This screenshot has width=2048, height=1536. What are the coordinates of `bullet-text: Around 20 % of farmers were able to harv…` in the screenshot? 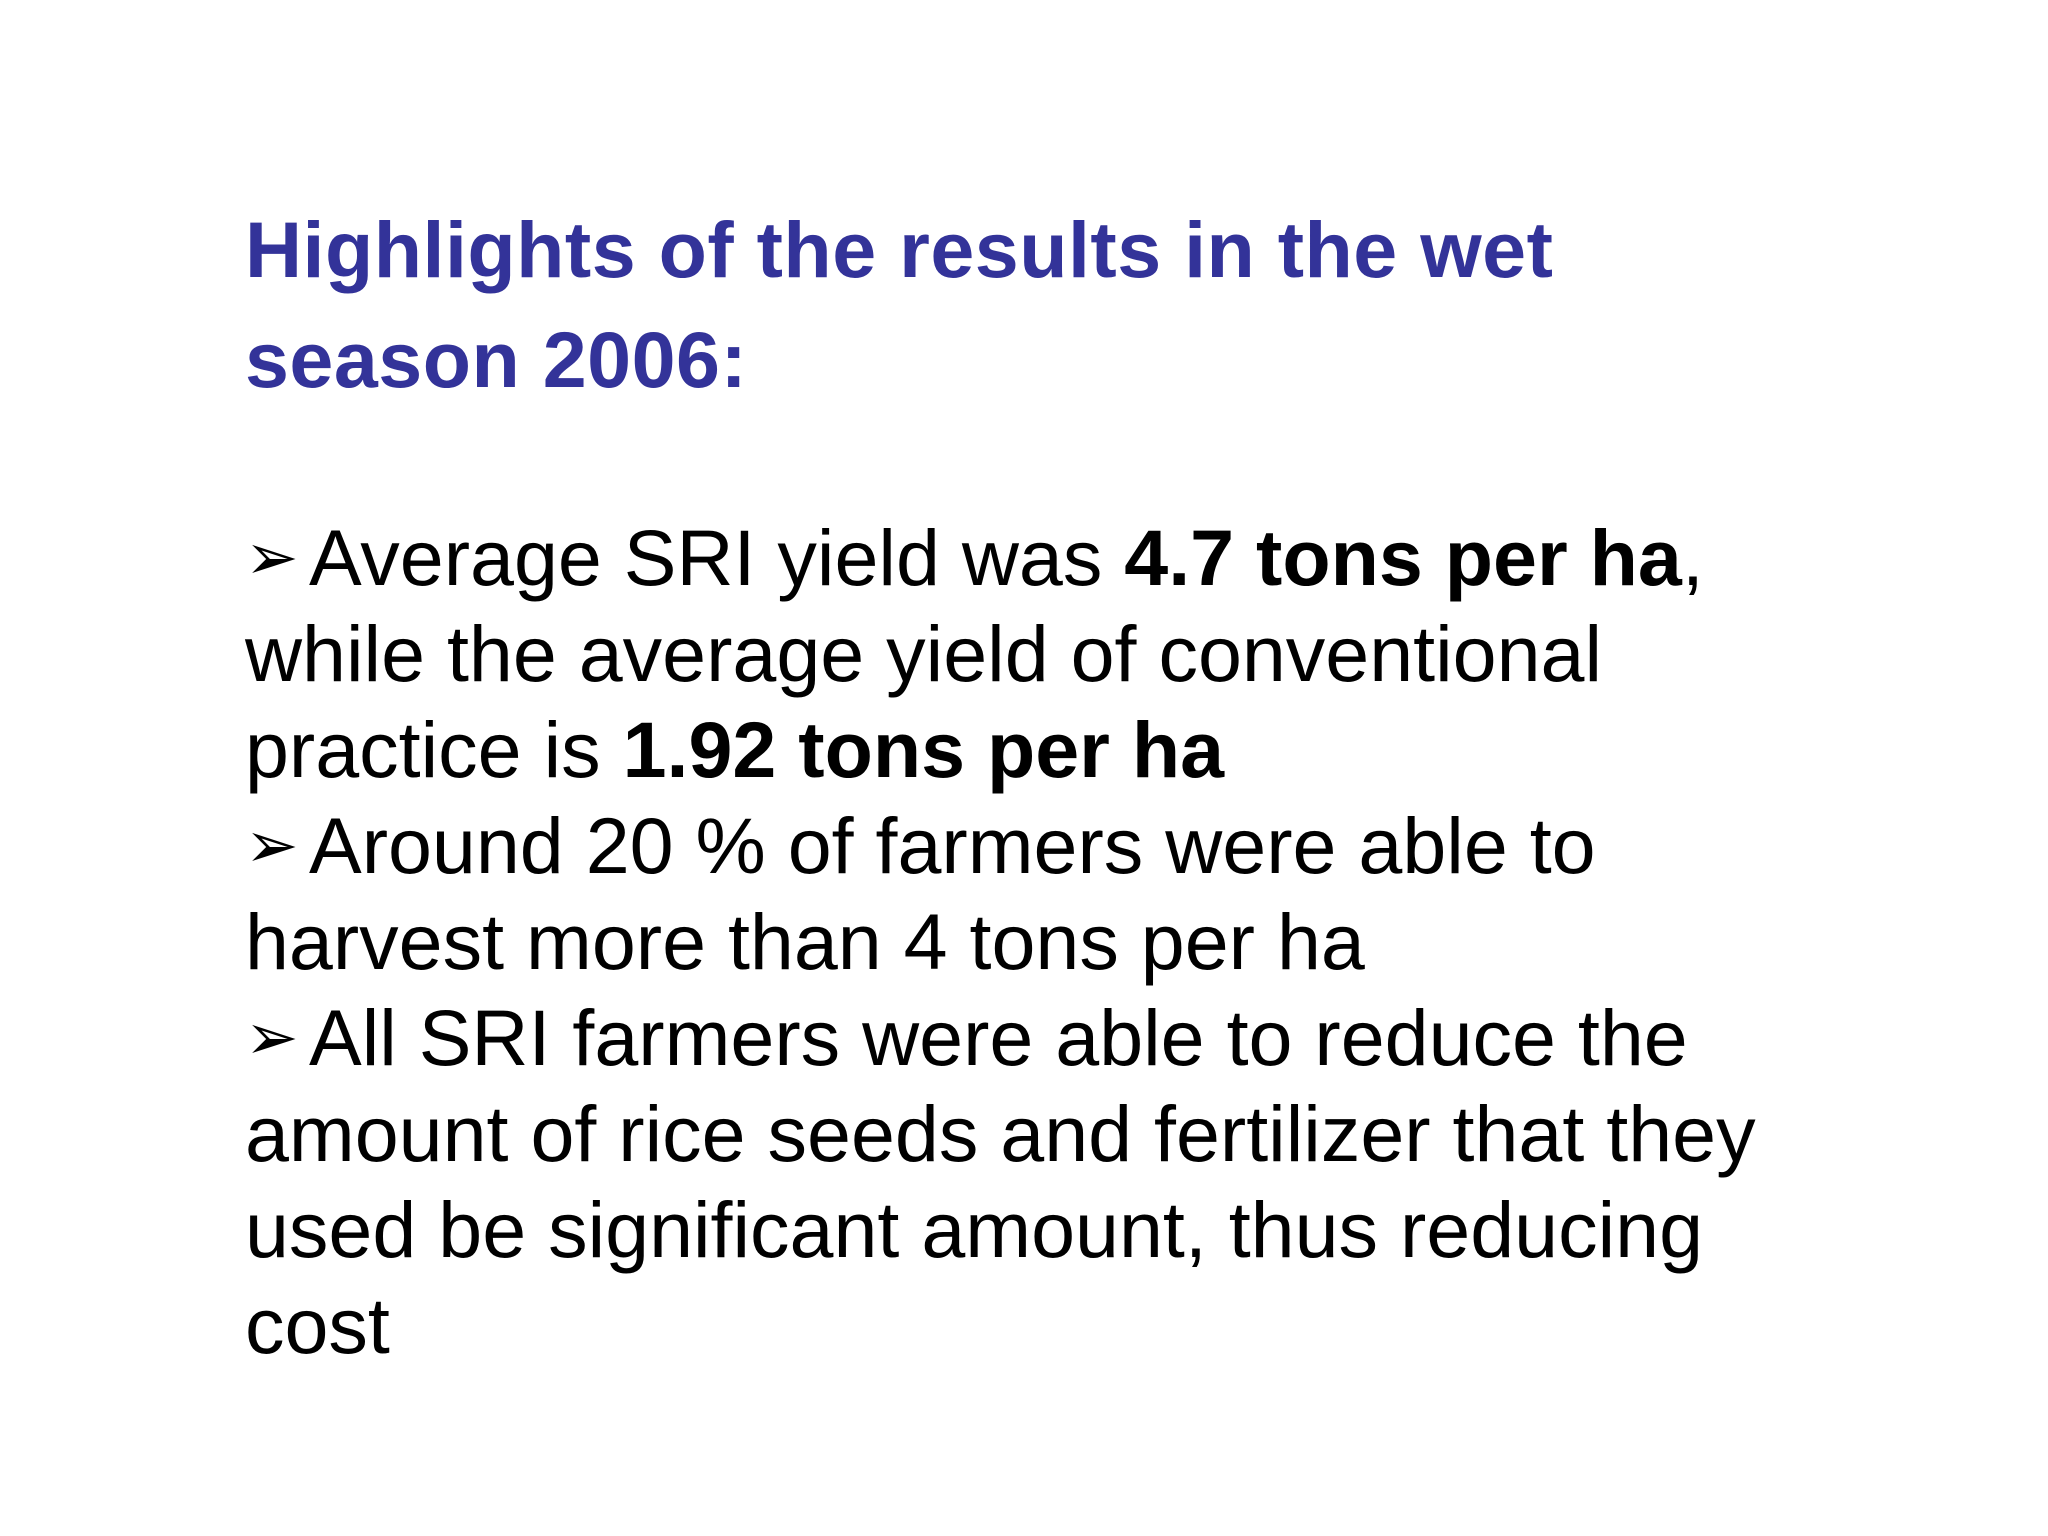 It's located at (920, 893).